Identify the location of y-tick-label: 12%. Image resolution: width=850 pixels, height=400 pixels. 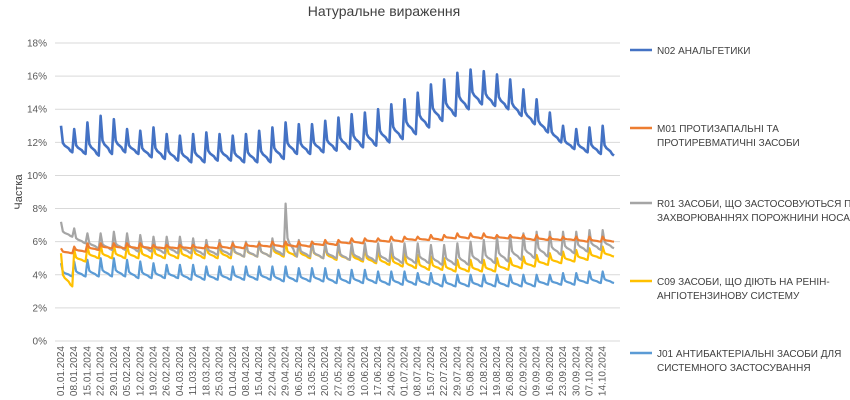
(37, 143).